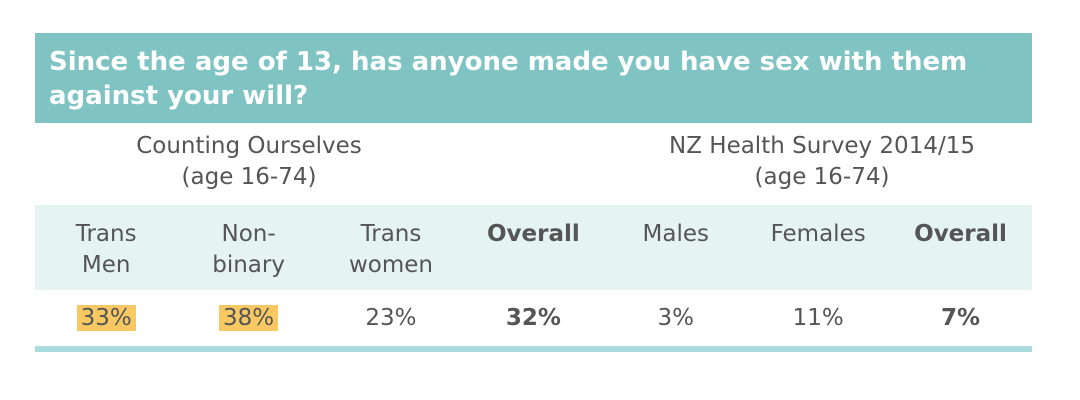 This screenshot has width=1080, height=400. I want to click on cell-value: 23%, so click(391, 317).